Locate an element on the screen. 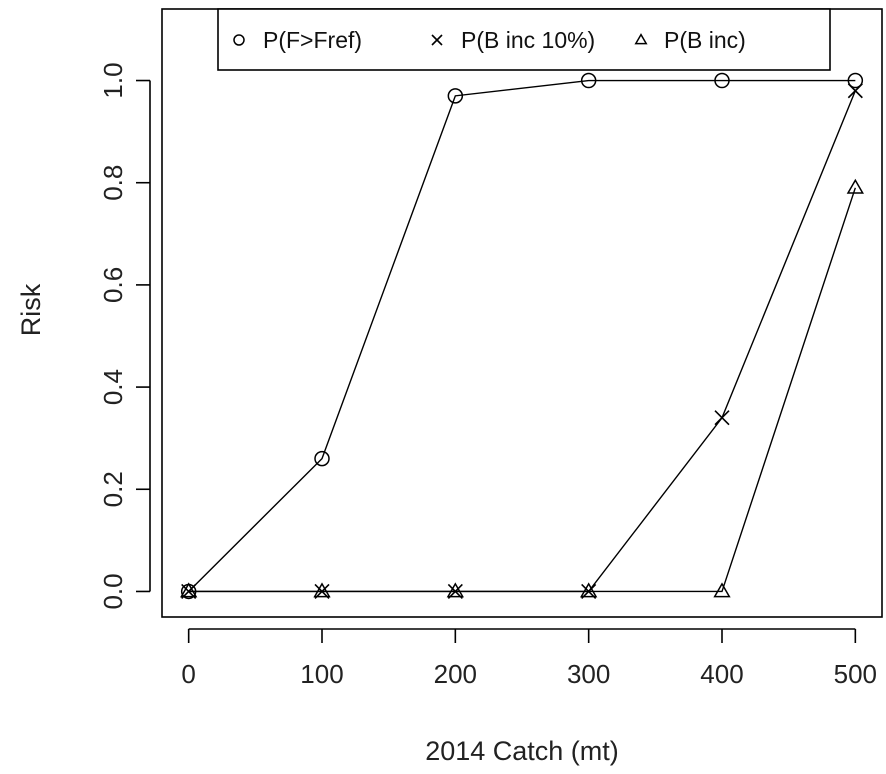 The height and width of the screenshot is (774, 886). y-tick-label: 0.4 is located at coordinates (113, 387).